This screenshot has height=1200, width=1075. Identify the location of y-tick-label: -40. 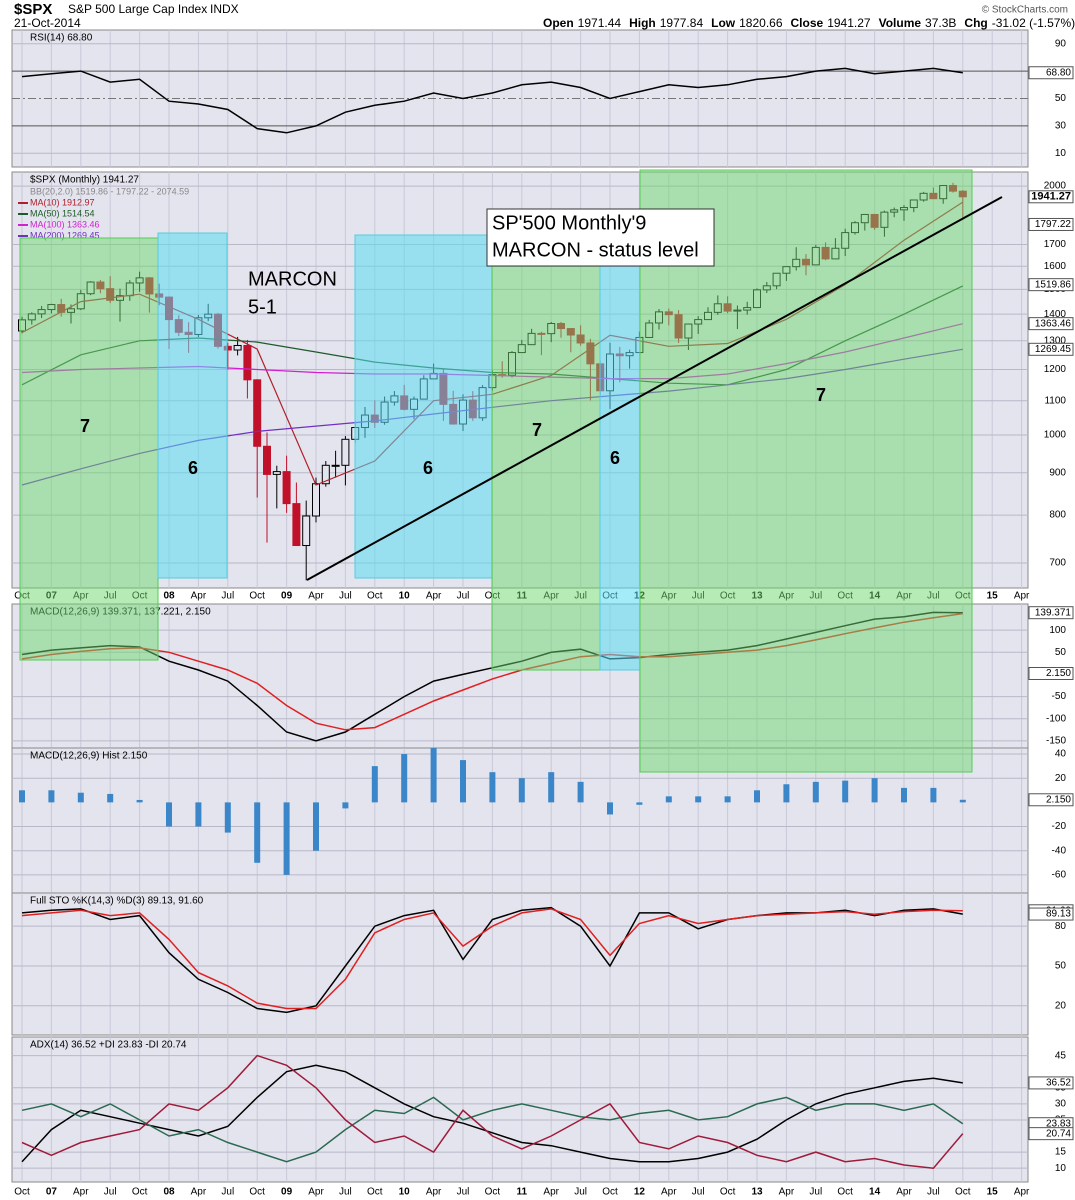
(1059, 850).